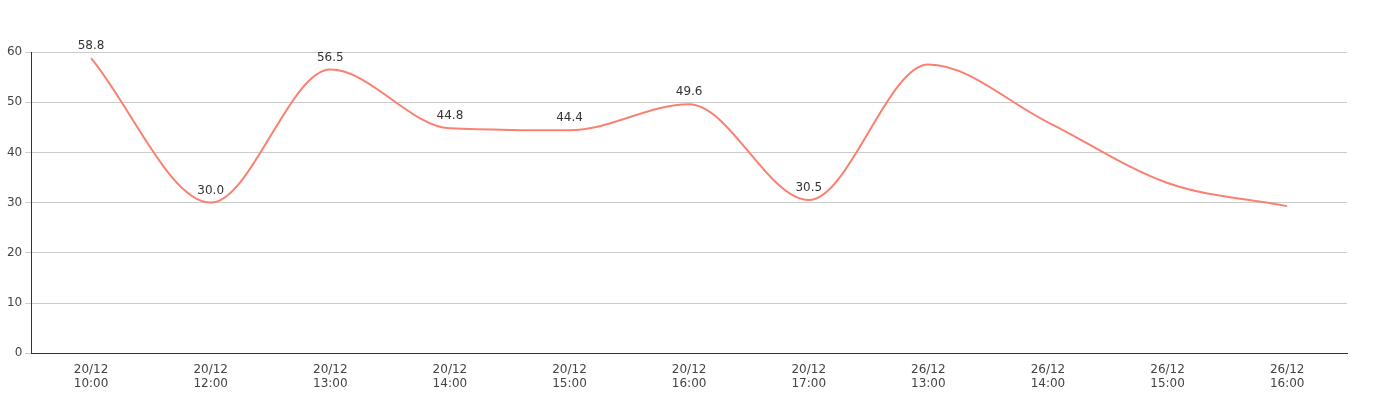  I want to click on data-label: 30.0, so click(211, 189).